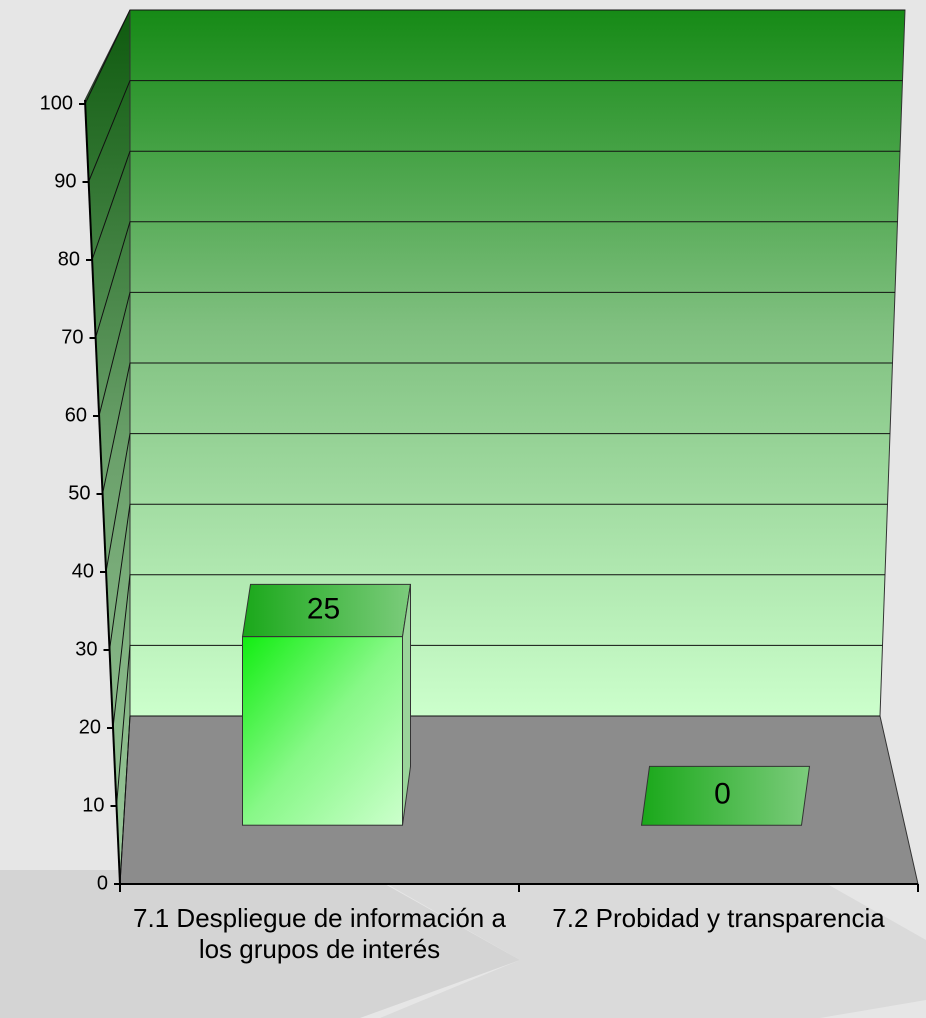 The height and width of the screenshot is (1018, 926). What do you see at coordinates (93, 805) in the screenshot?
I see `y-tick-label: 10` at bounding box center [93, 805].